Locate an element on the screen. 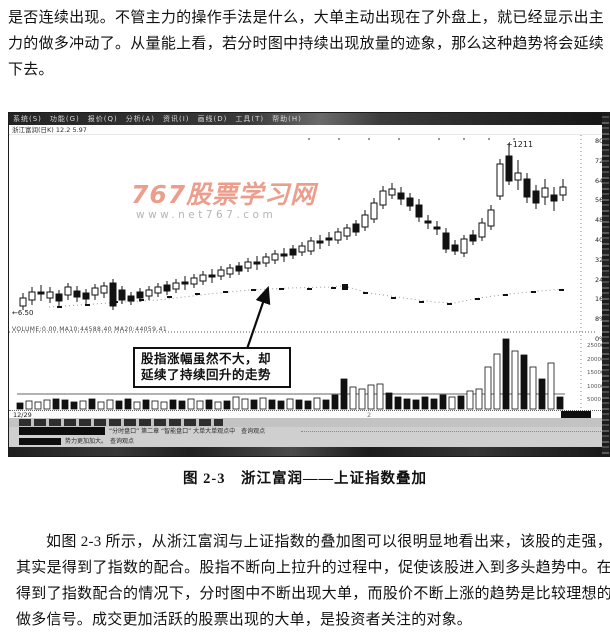 This screenshot has width=610, height=641. bottom-toolbar-buttons is located at coordinates (121, 422).